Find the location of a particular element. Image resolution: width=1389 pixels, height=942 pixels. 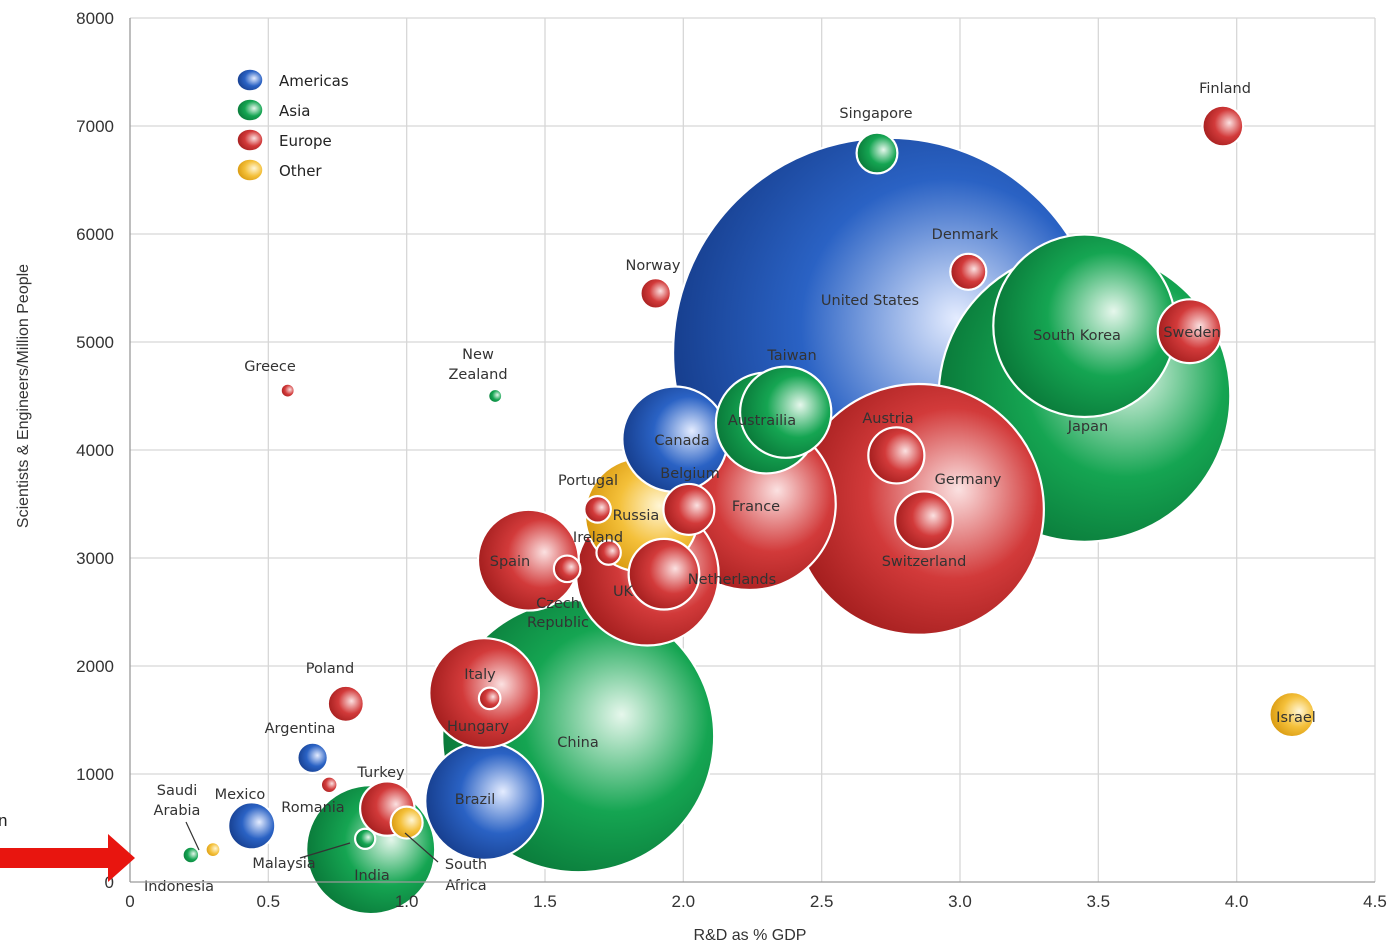

bubble-label-denmark: Denmark is located at coordinates (965, 235).